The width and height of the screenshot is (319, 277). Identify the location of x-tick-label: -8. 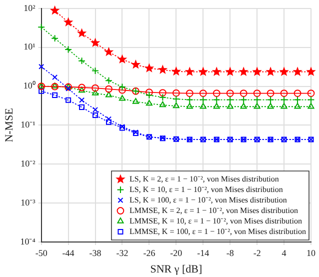
(230, 253).